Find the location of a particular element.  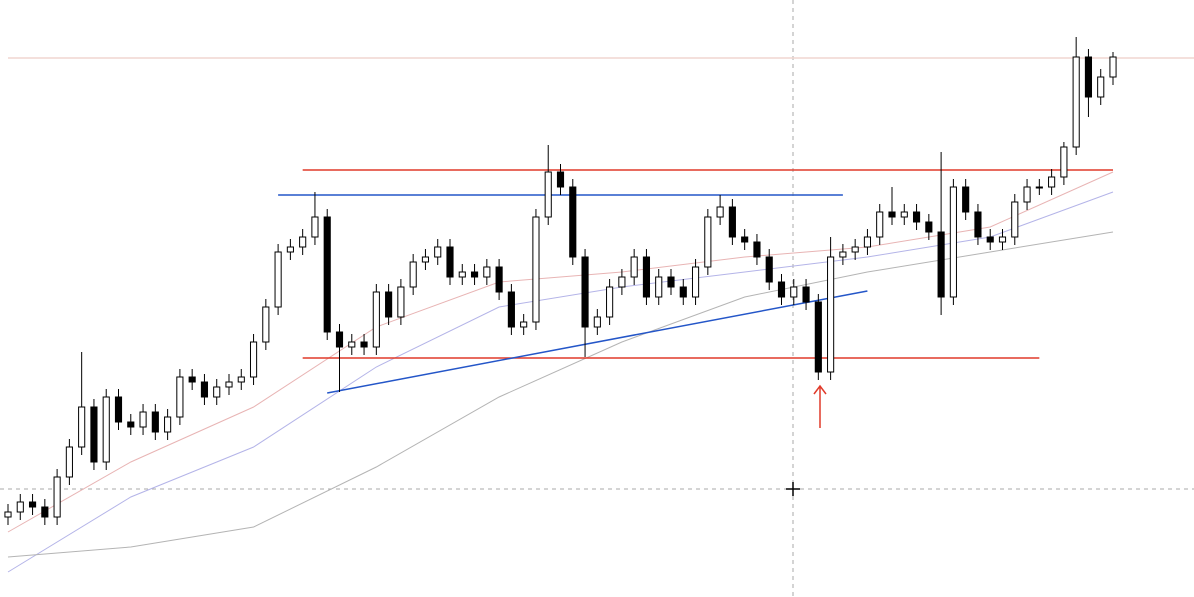

trendline is located at coordinates (597, 342).